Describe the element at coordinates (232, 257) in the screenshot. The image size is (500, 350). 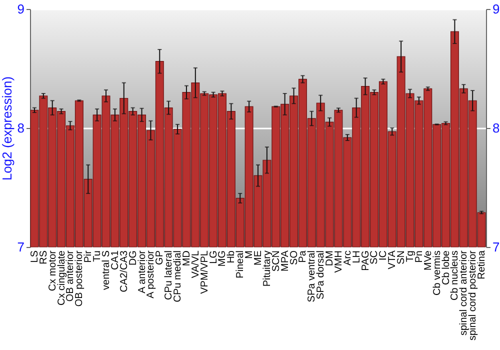
I see `x-tick-label: Hb` at that location.